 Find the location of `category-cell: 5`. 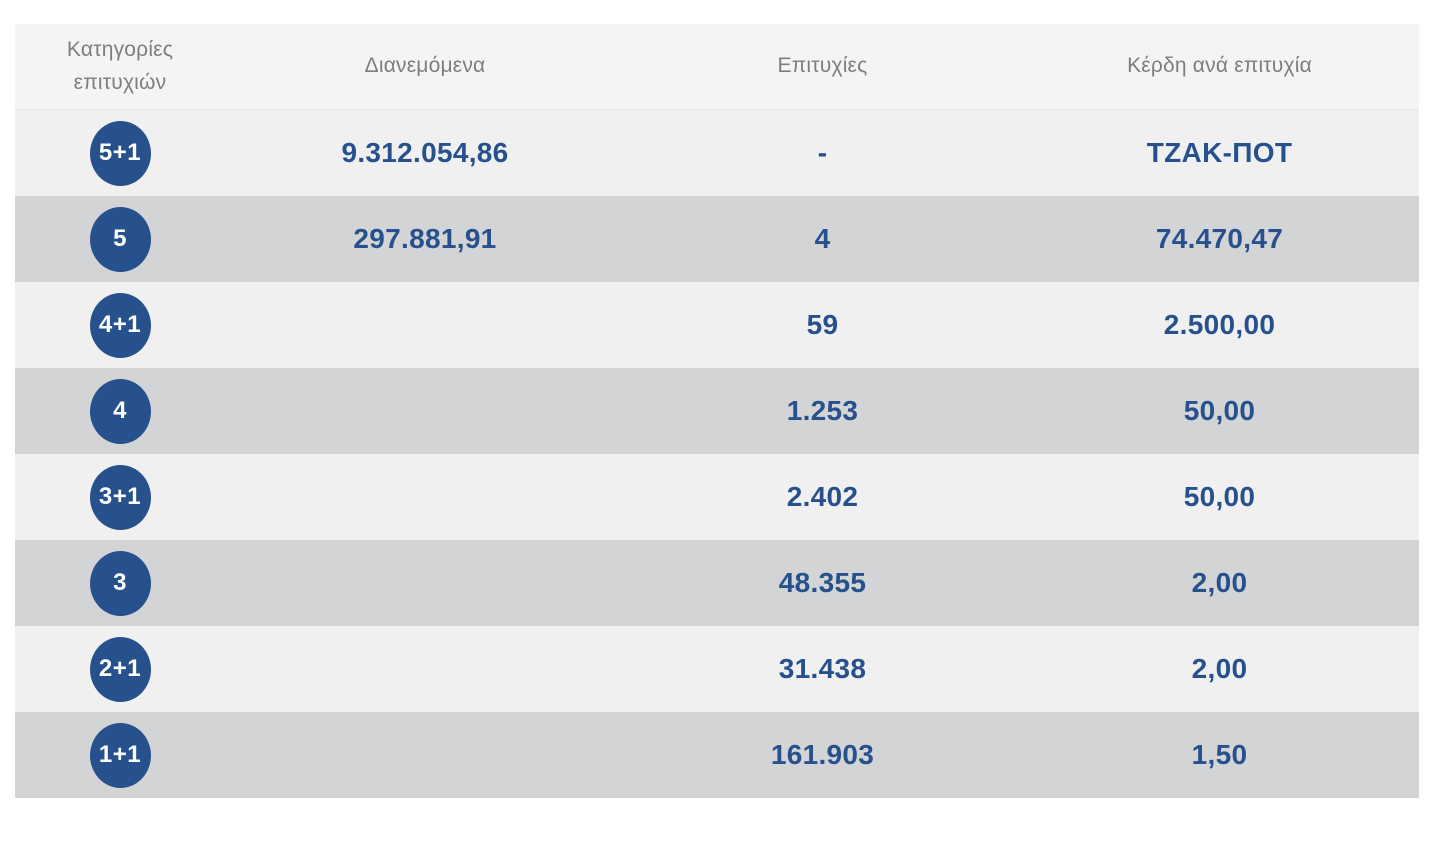

category-cell: 5 is located at coordinates (120, 239).